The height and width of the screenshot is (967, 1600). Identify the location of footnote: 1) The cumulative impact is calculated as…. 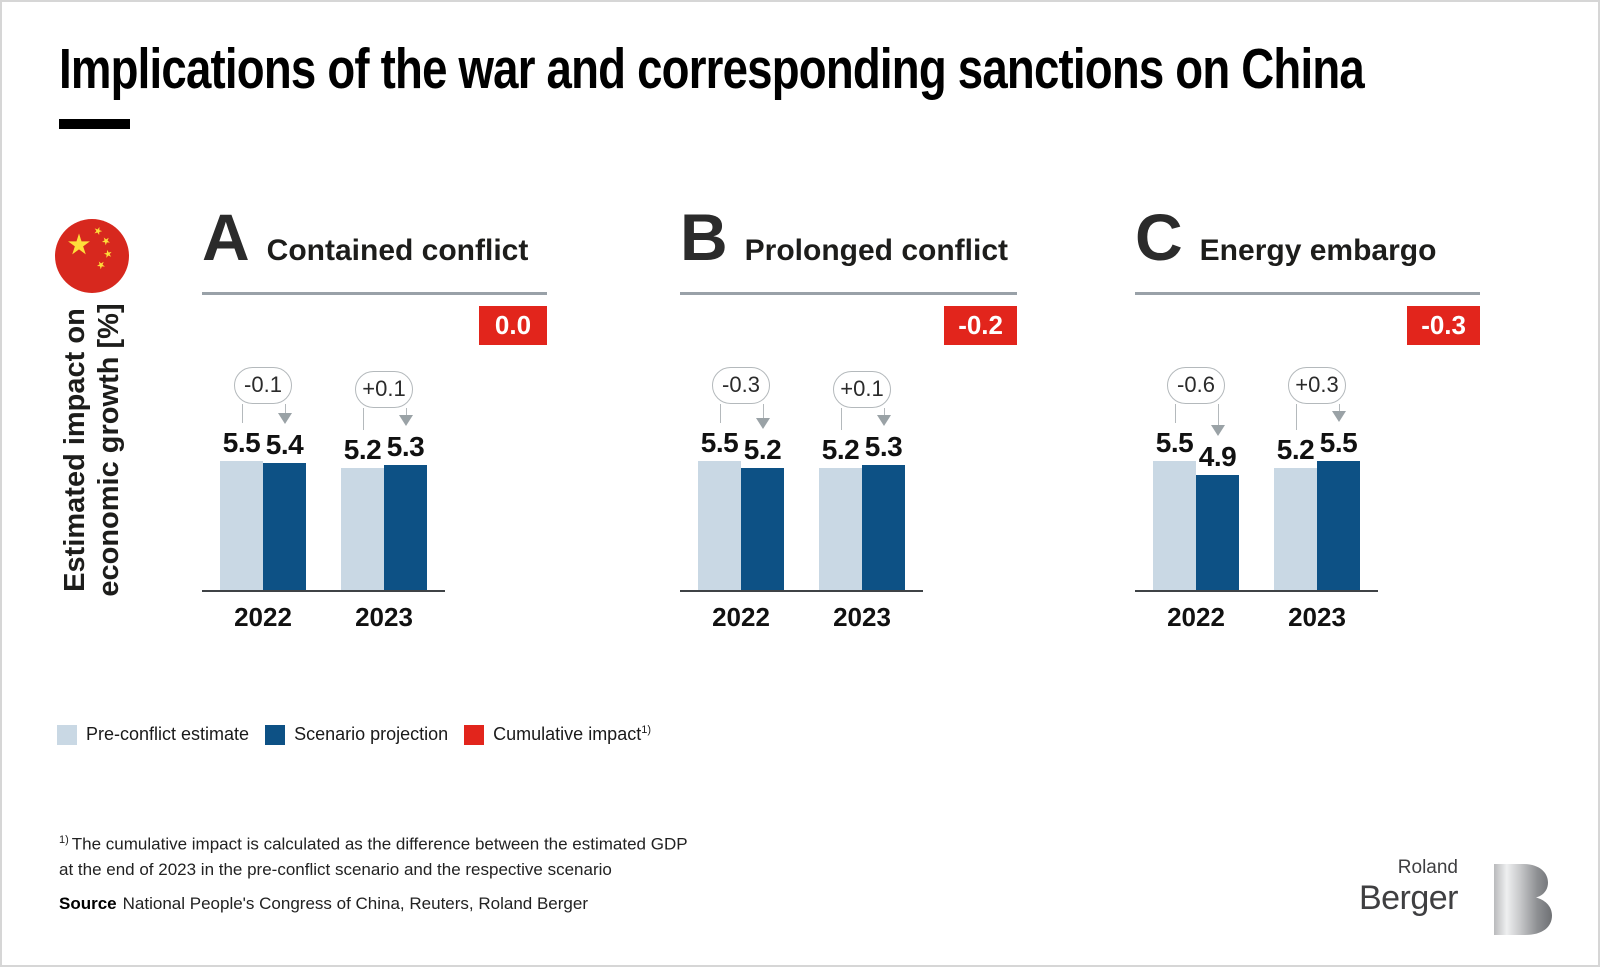
(373, 855).